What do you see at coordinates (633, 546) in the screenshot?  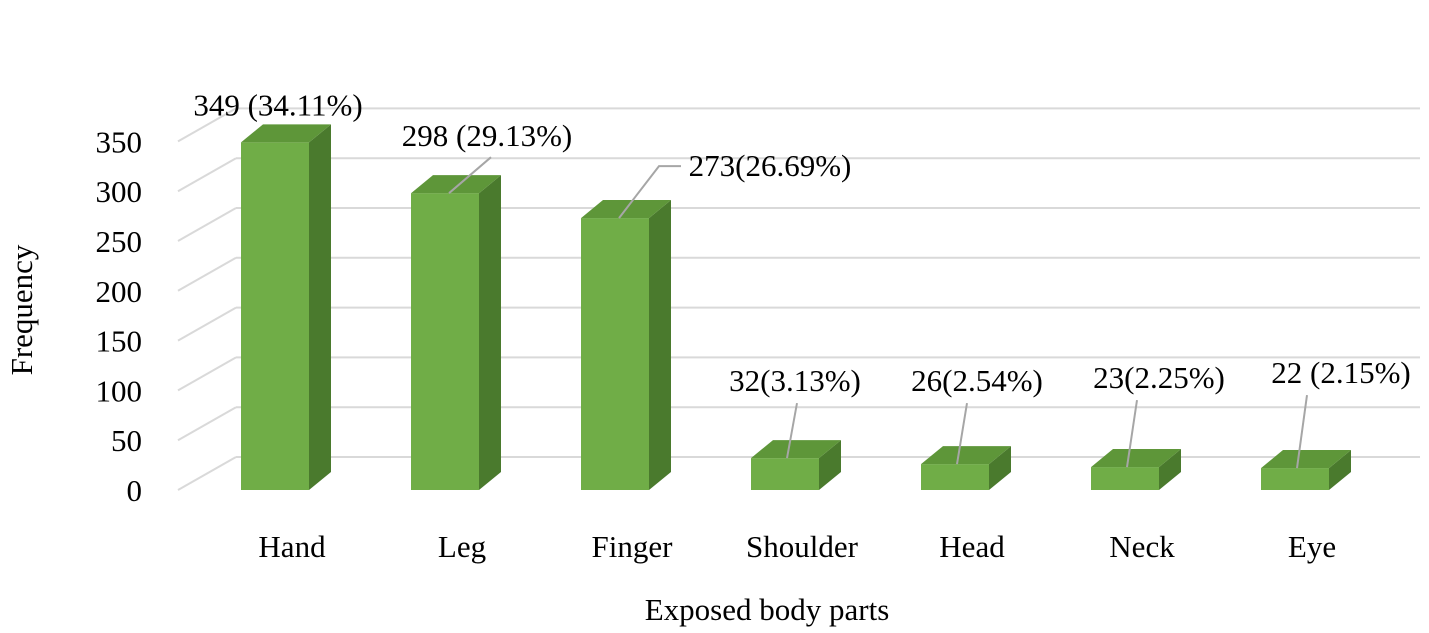 I see `category-label: Finger` at bounding box center [633, 546].